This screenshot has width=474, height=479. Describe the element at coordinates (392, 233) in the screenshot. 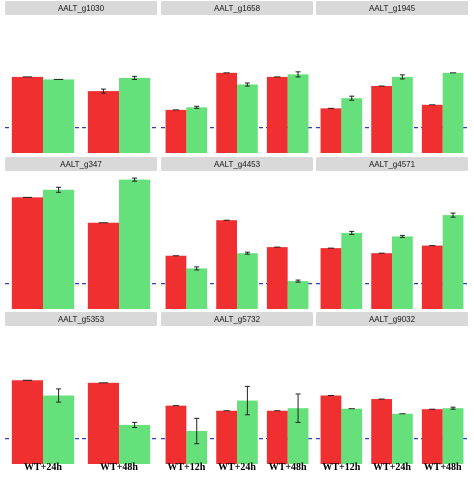

I see `facet-panel: AALT_g4571` at that location.